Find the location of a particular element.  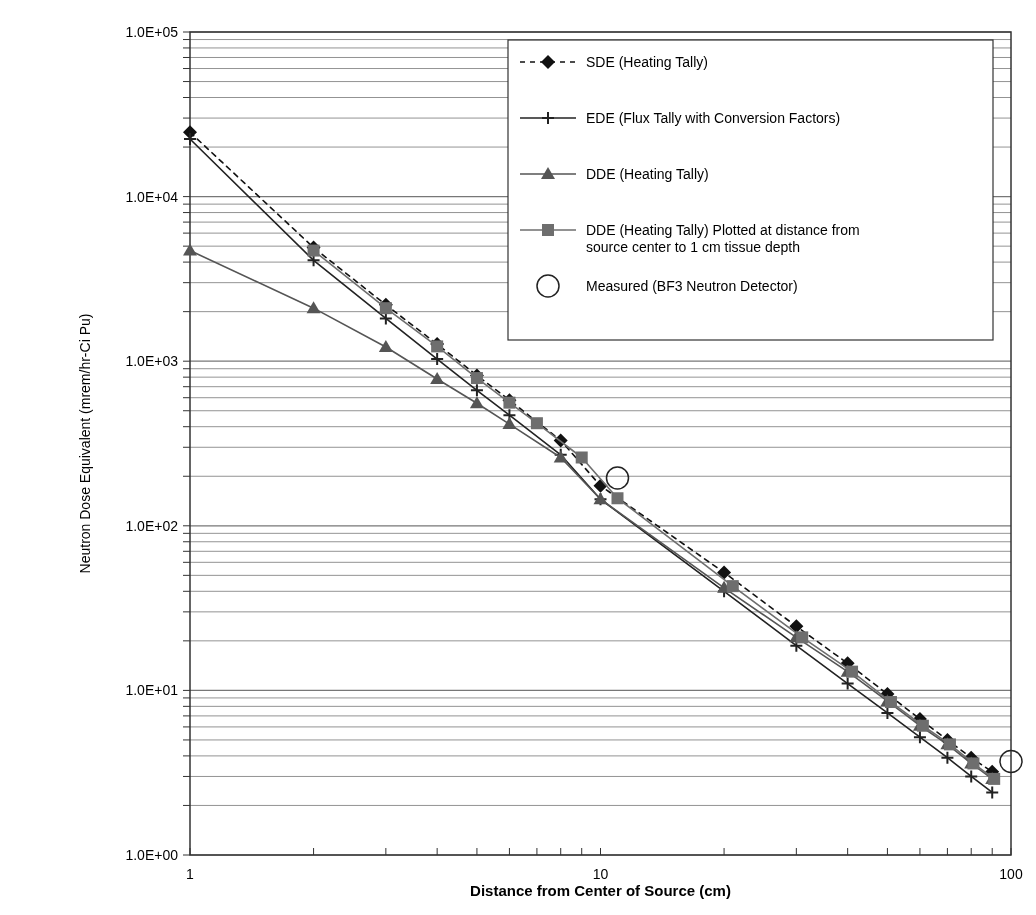

legend-label: DDE (Heating Tally) Plotted at distance from source center to 1 cm tissue depth is located at coordinates (723, 238).